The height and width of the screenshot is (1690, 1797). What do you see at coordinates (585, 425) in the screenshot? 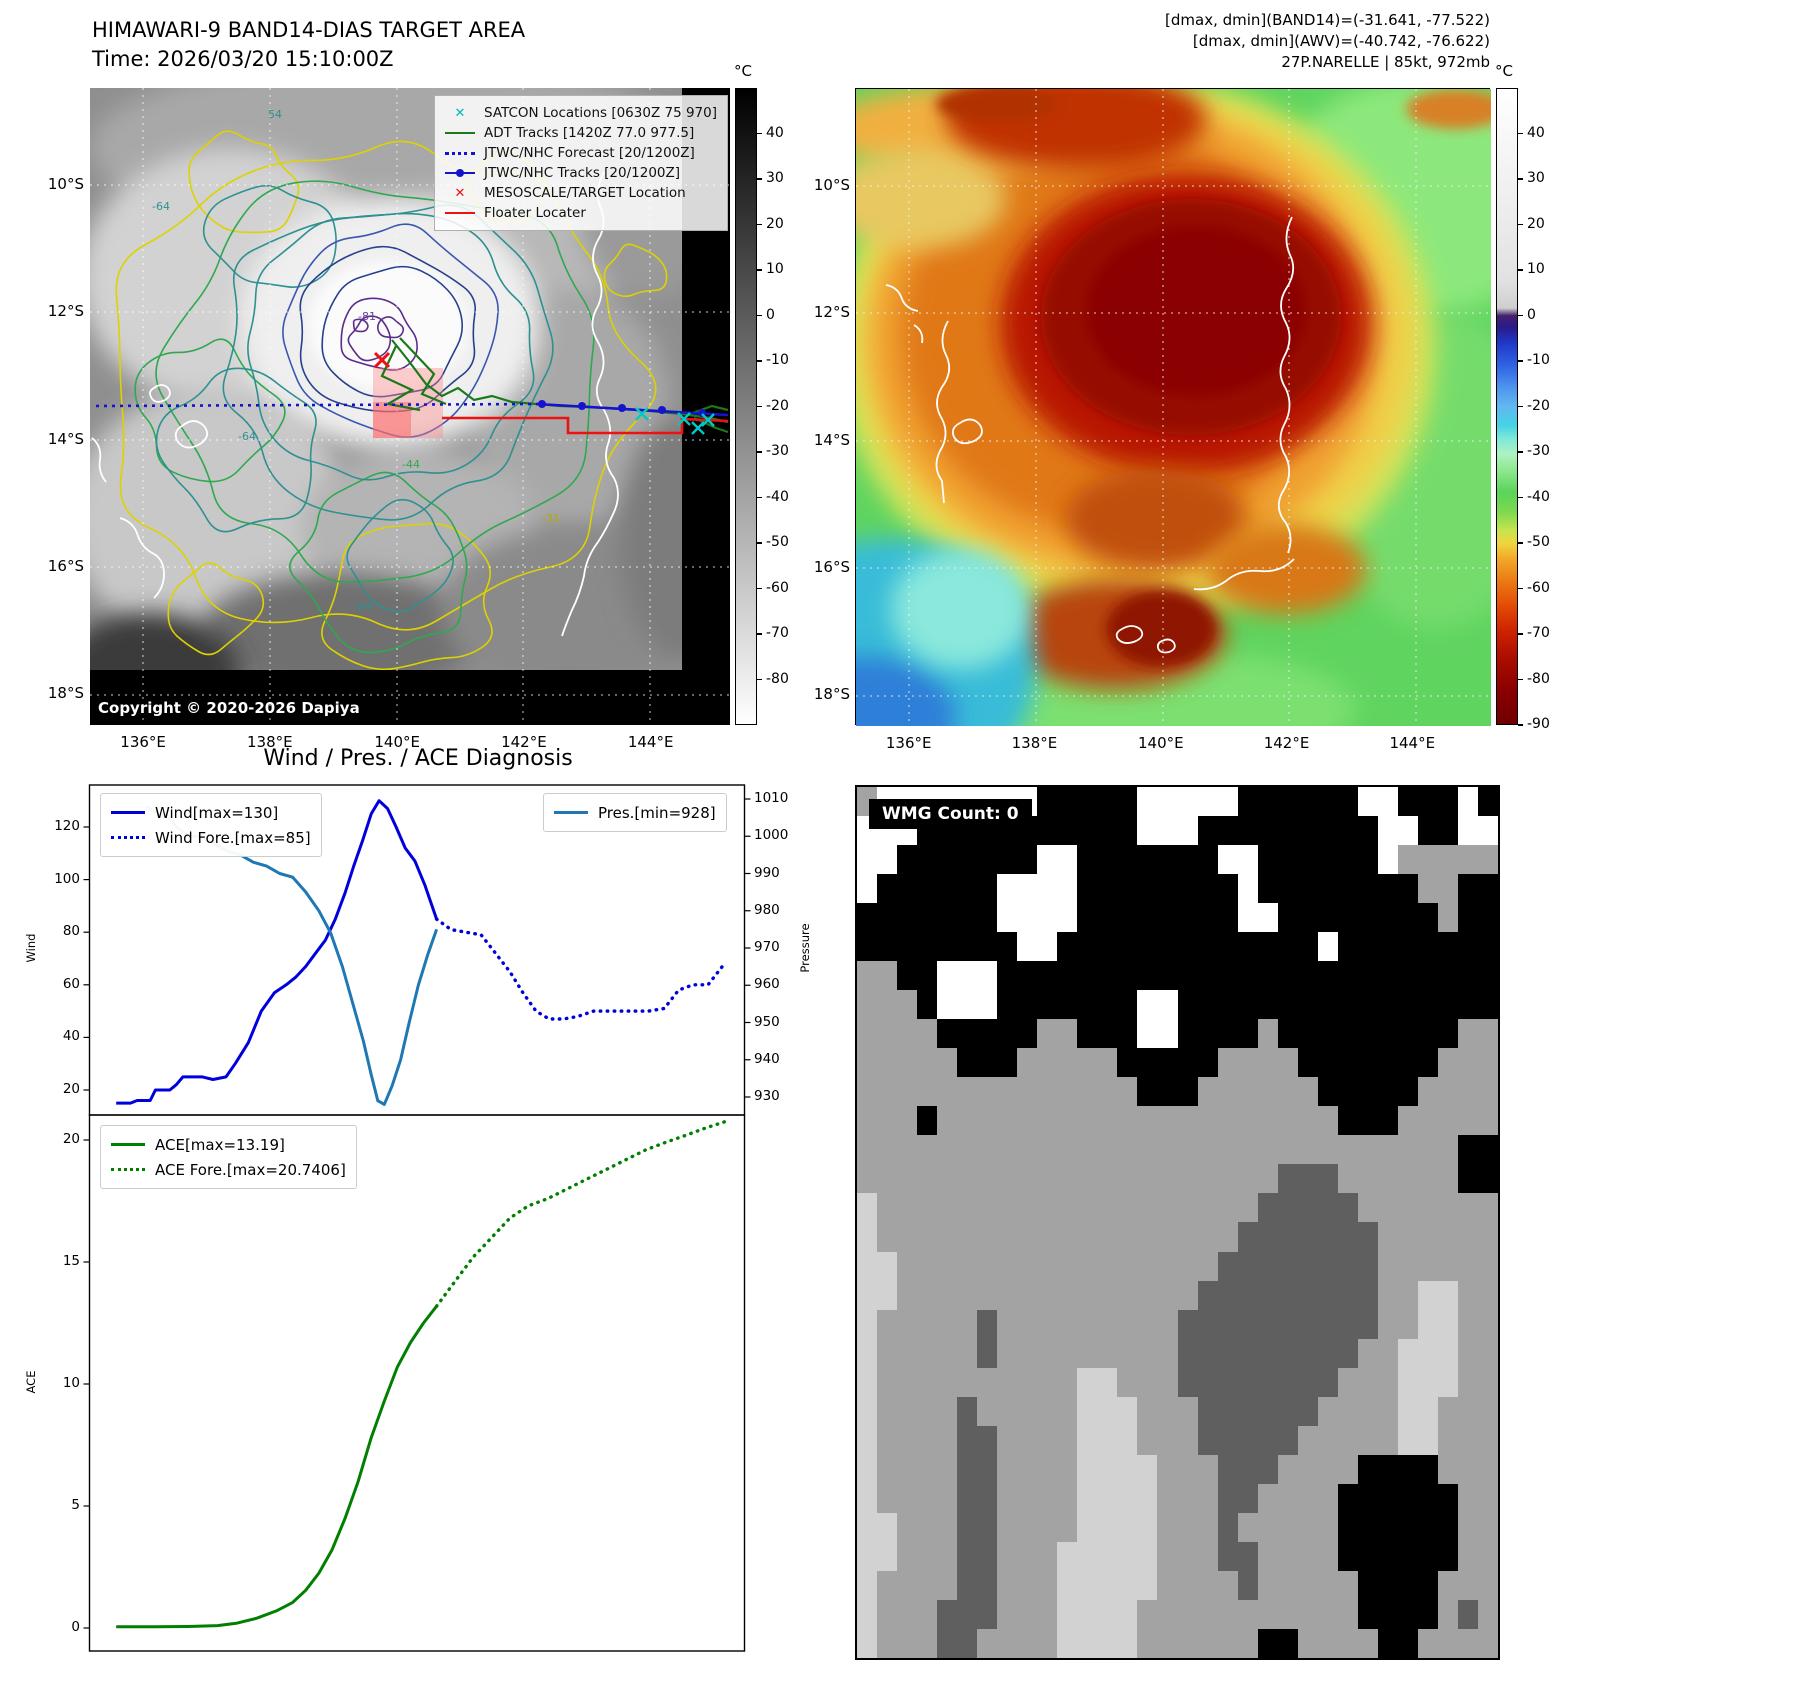
I see `floater-locater-line` at bounding box center [585, 425].